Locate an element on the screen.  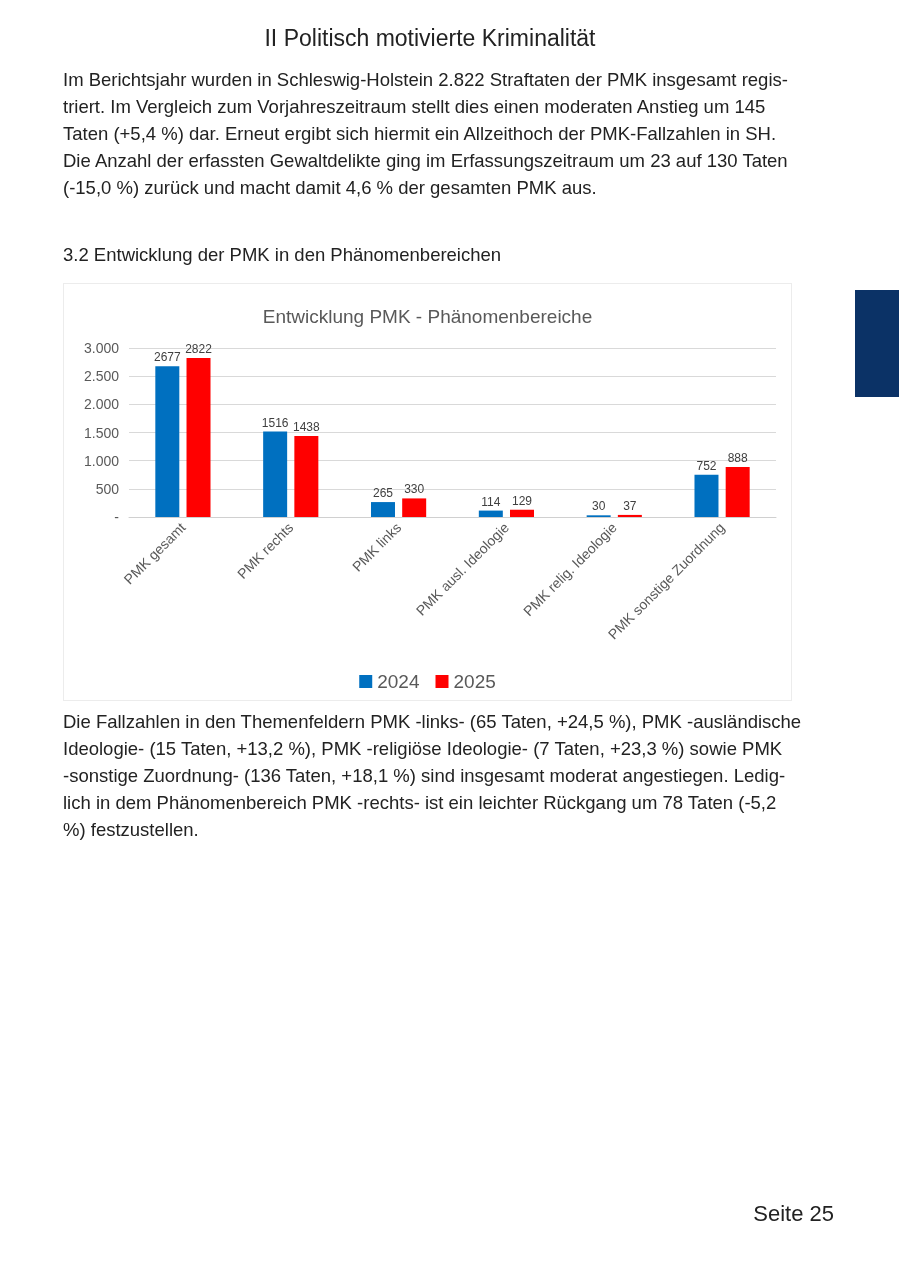
chart-title: Entwicklung PMK - Phänomenbereiche is located at coordinates (427, 316).